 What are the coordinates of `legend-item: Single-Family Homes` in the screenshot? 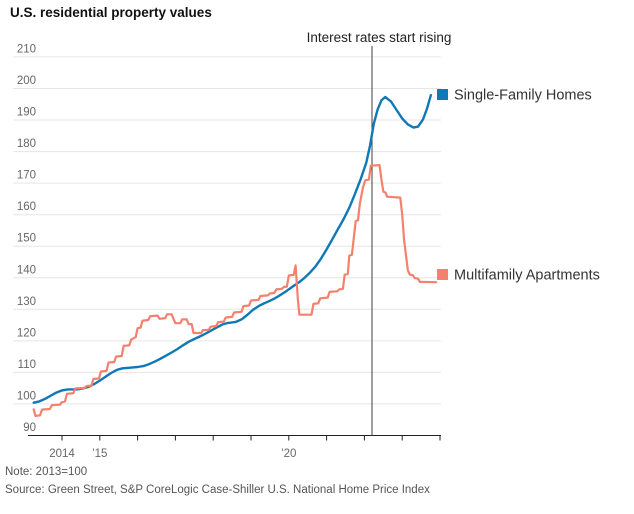 It's located at (514, 96).